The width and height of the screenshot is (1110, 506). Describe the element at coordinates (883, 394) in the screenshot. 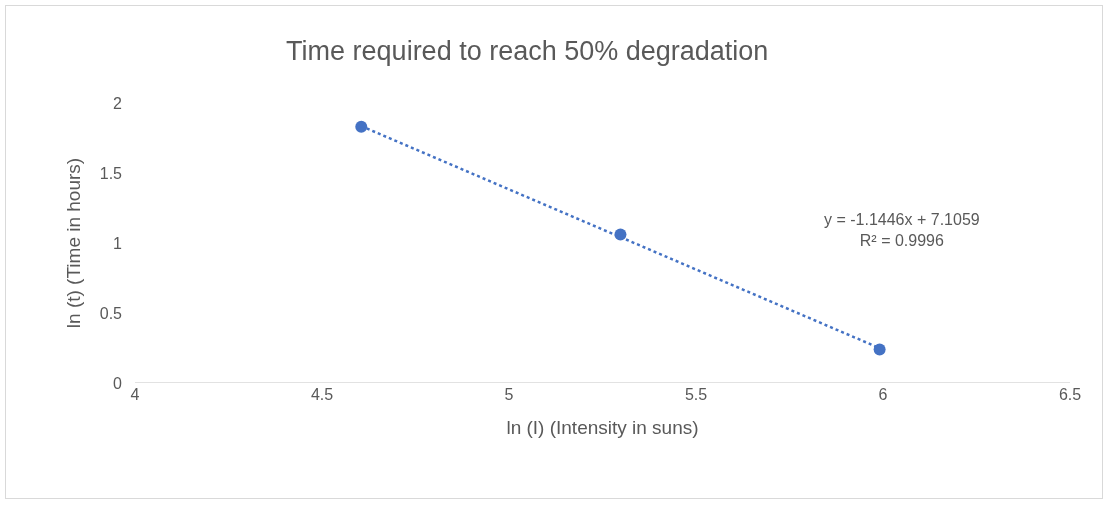

I see `x-tick-label: 6` at that location.